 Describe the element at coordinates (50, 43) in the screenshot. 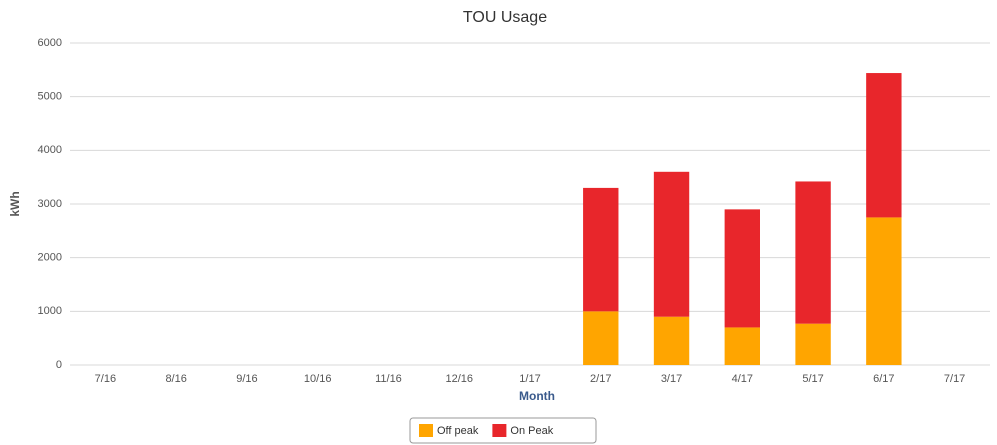

I see `y-tick-label: 6000` at that location.